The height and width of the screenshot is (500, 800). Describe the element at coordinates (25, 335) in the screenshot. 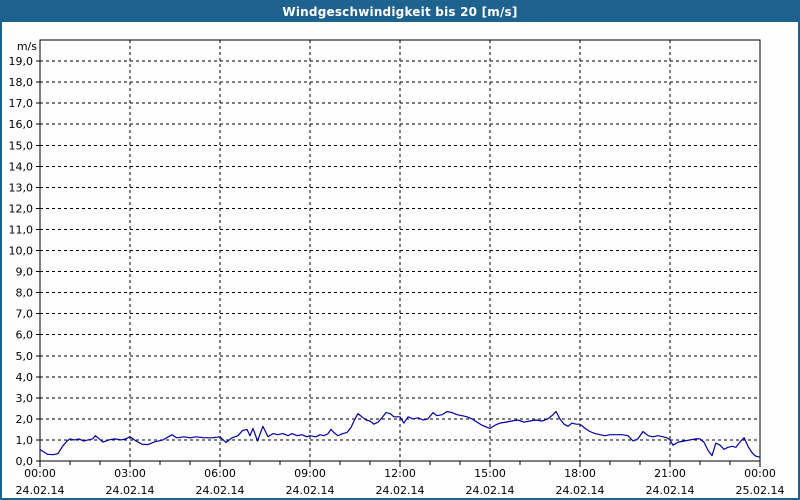

I see `y-tick-label: 6,0` at that location.